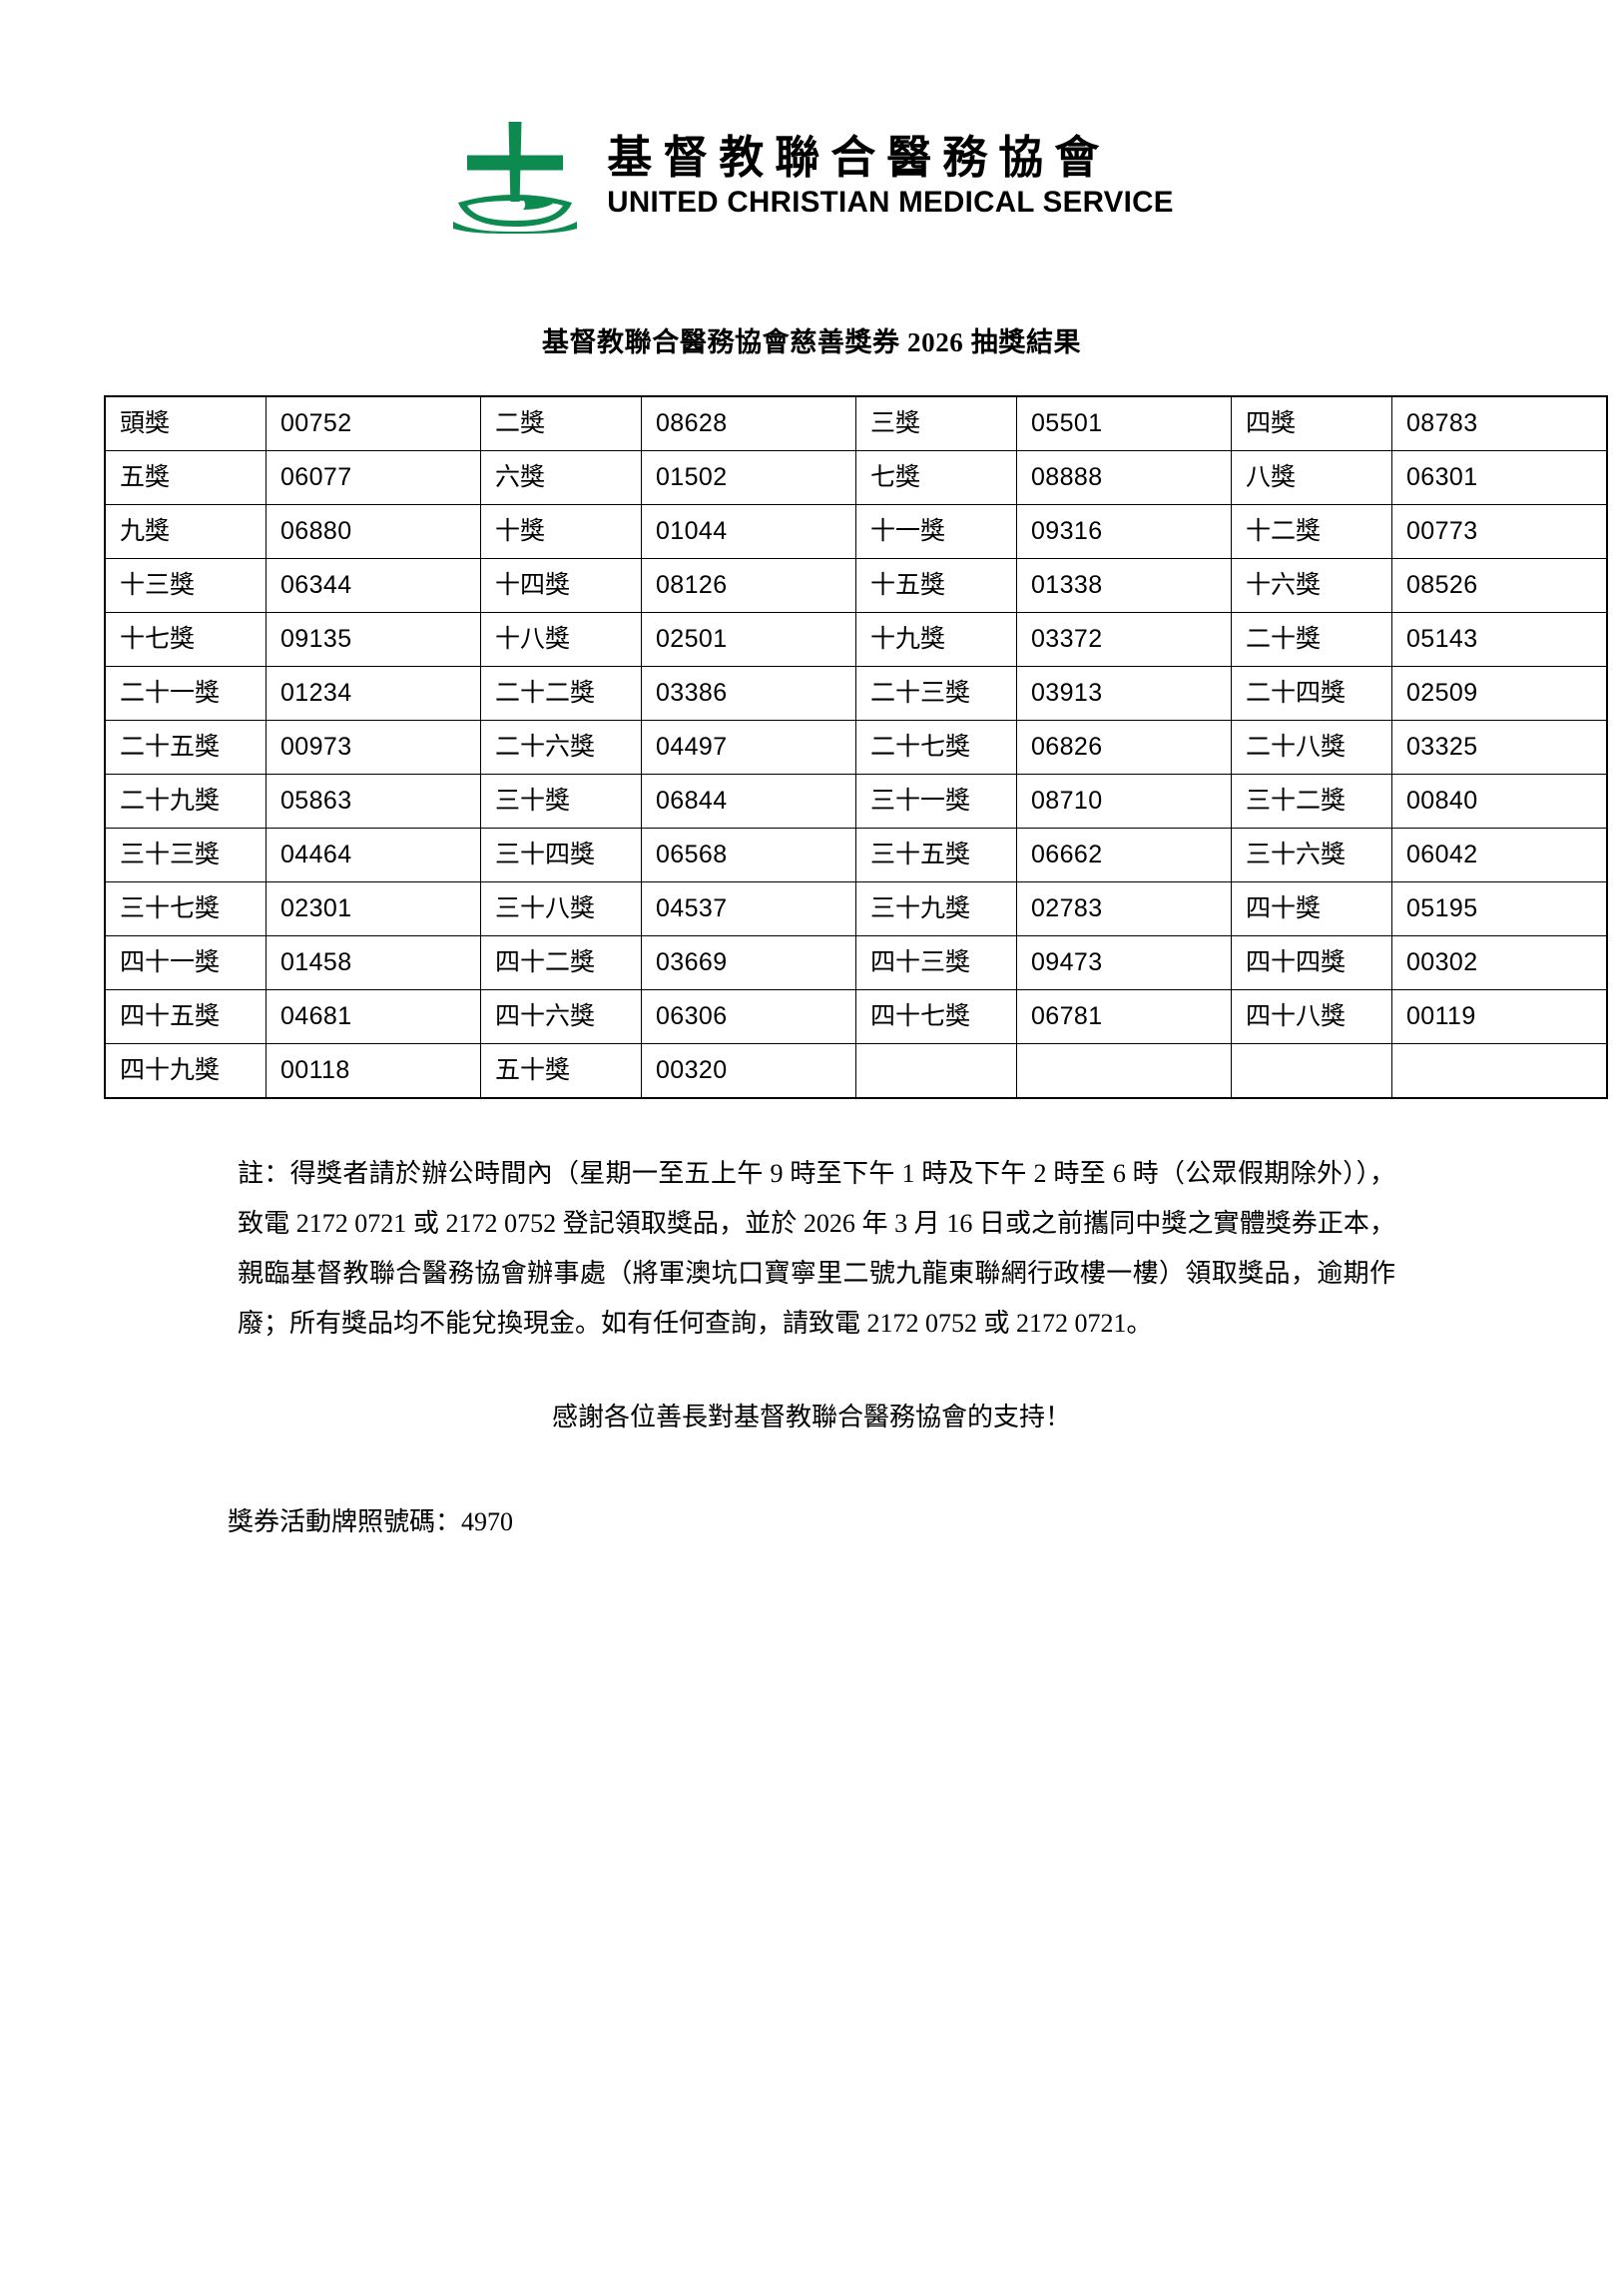  Describe the element at coordinates (1124, 423) in the screenshot. I see `prize-number: 05501` at that location.